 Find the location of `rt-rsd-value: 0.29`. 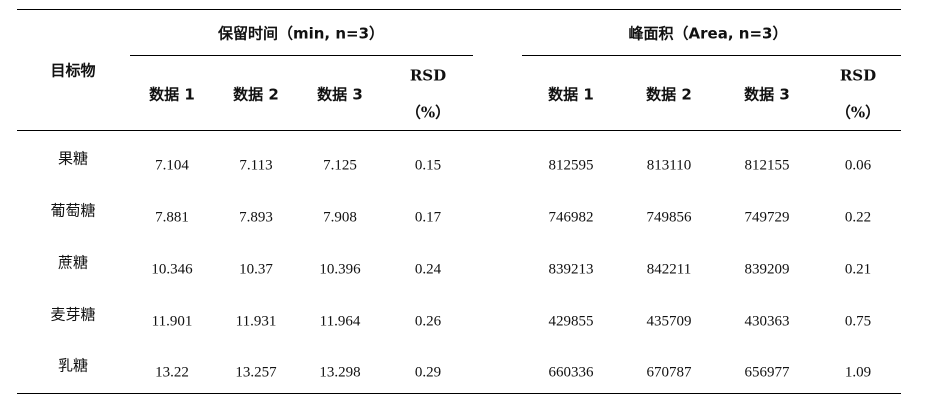

rt-rsd-value: 0.29 is located at coordinates (428, 372).